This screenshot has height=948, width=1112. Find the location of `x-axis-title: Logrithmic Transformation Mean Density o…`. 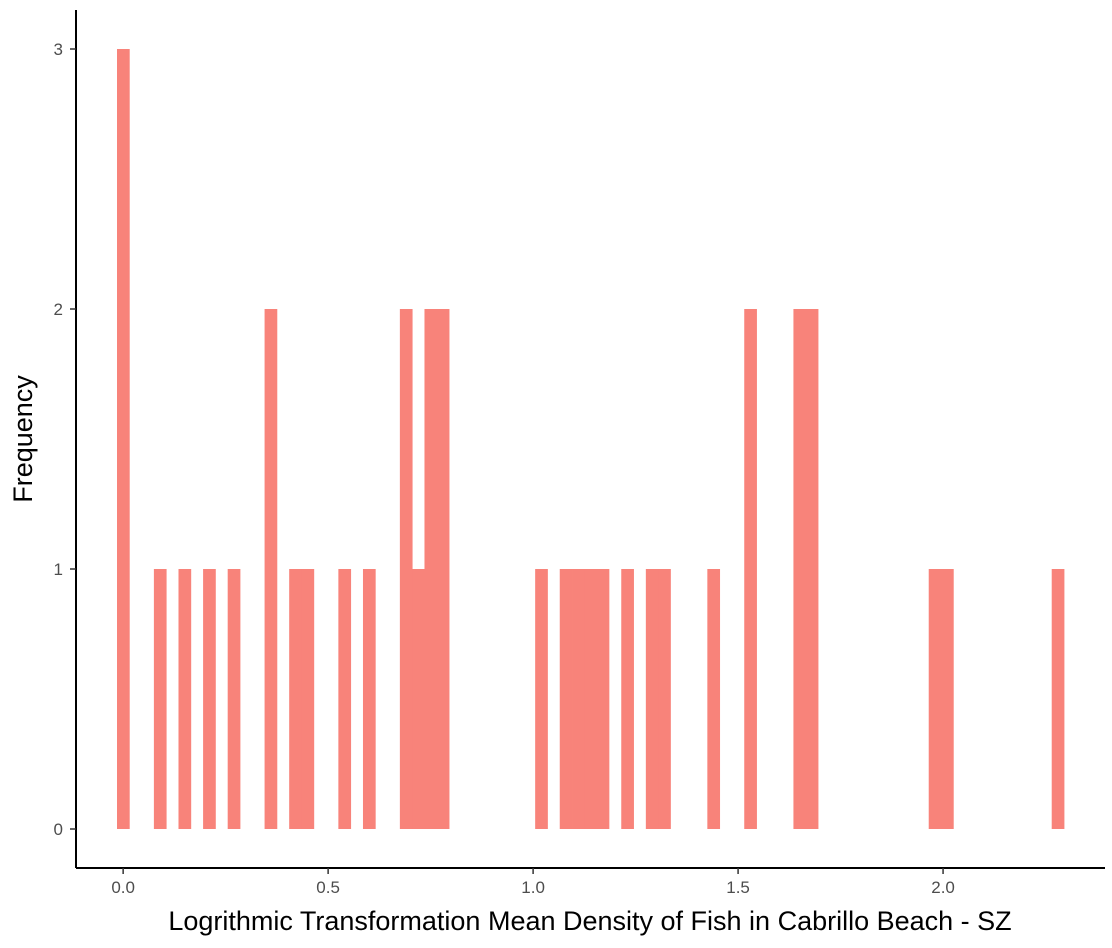

x-axis-title: Logrithmic Transformation Mean Density o… is located at coordinates (589, 921).